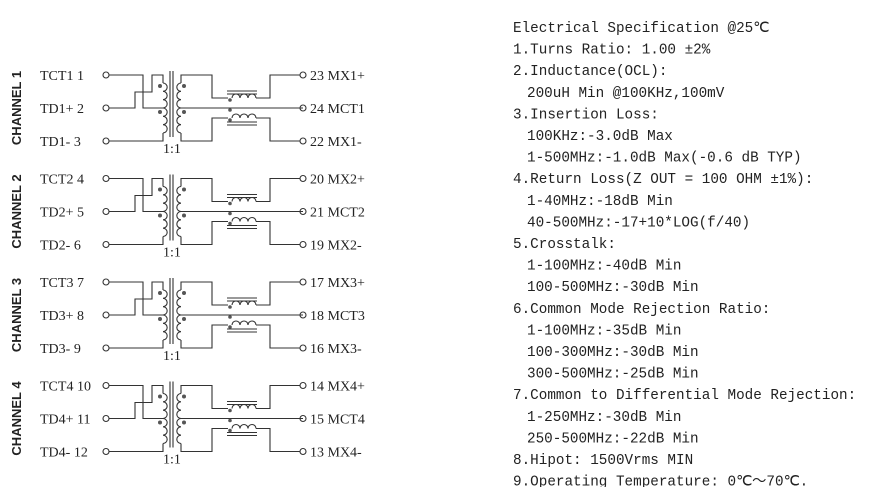  Describe the element at coordinates (638, 223) in the screenshot. I see `spec-line: 40-500MHz:-17+10*LOG(f/40)` at that location.